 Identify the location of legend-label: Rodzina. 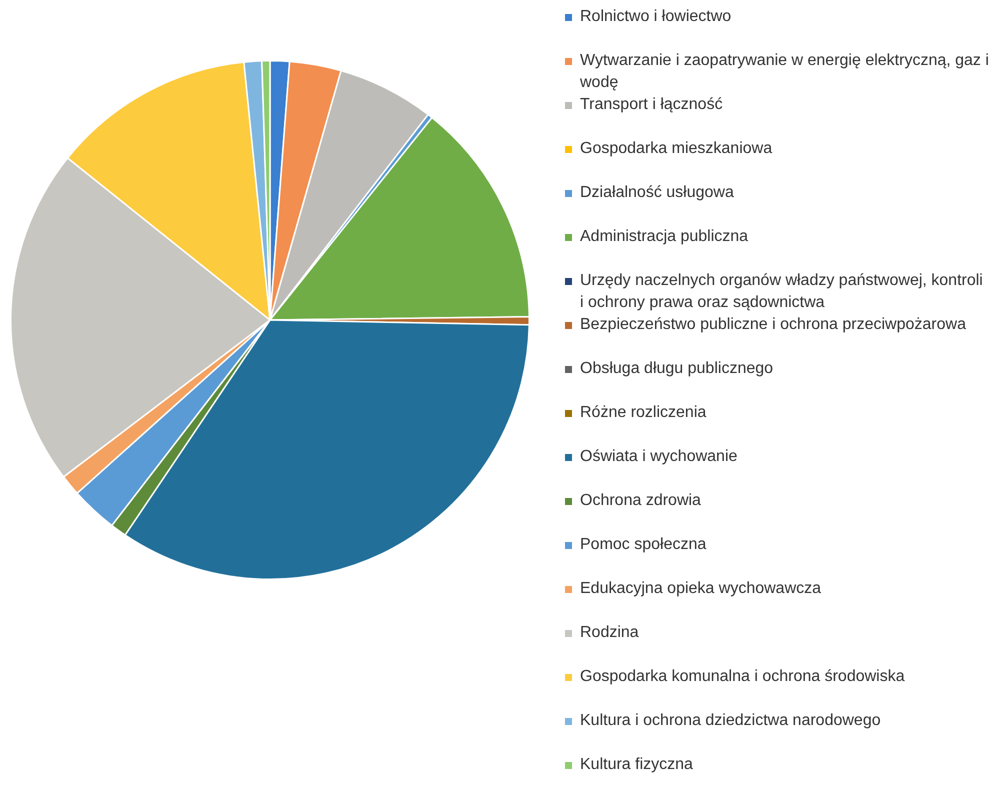
(609, 633).